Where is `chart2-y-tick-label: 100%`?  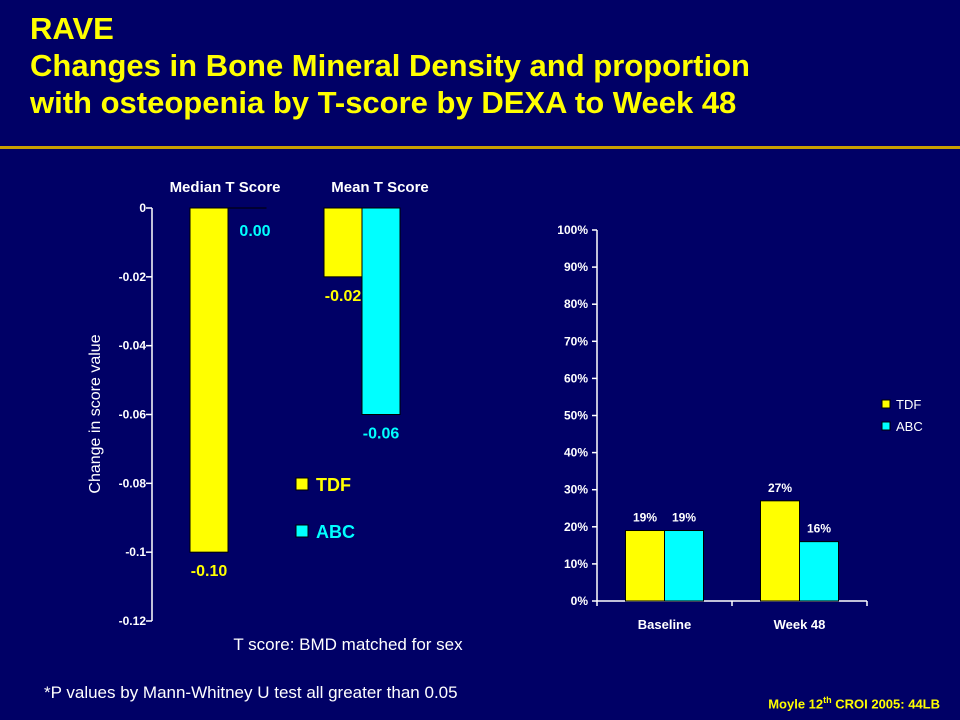 chart2-y-tick-label: 100% is located at coordinates (572, 230).